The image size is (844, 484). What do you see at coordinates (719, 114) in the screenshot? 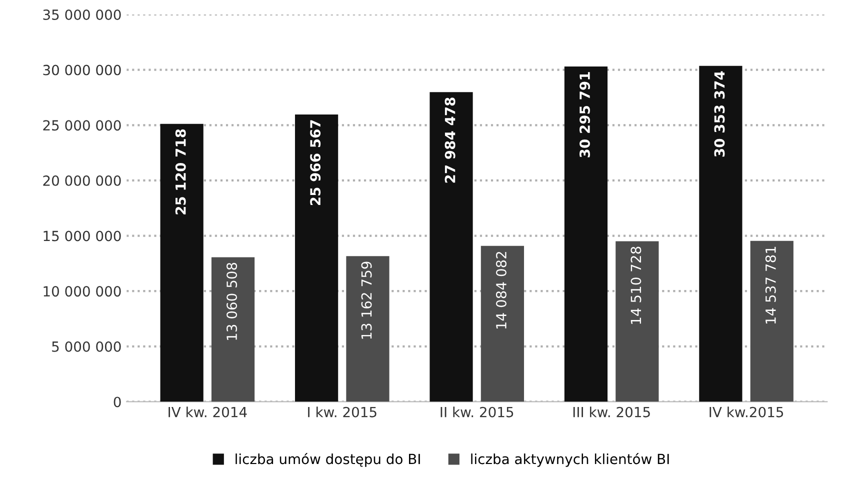
I see `data-label: 30 353 374` at bounding box center [719, 114].